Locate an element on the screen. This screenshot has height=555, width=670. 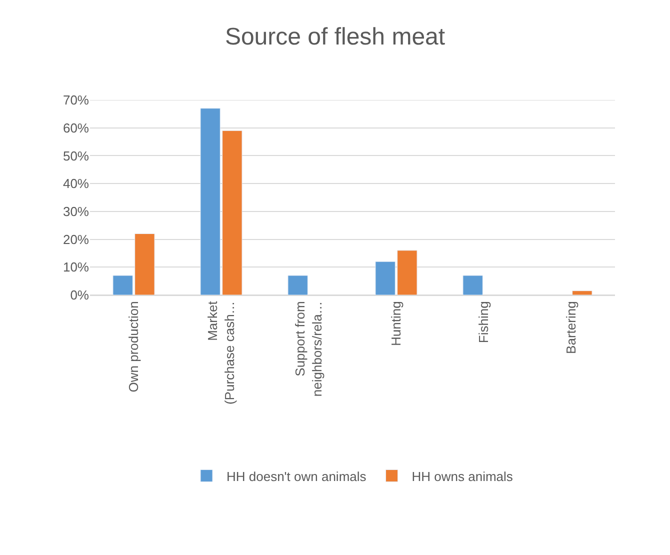
y-tick-label: 10% is located at coordinates (76, 267).